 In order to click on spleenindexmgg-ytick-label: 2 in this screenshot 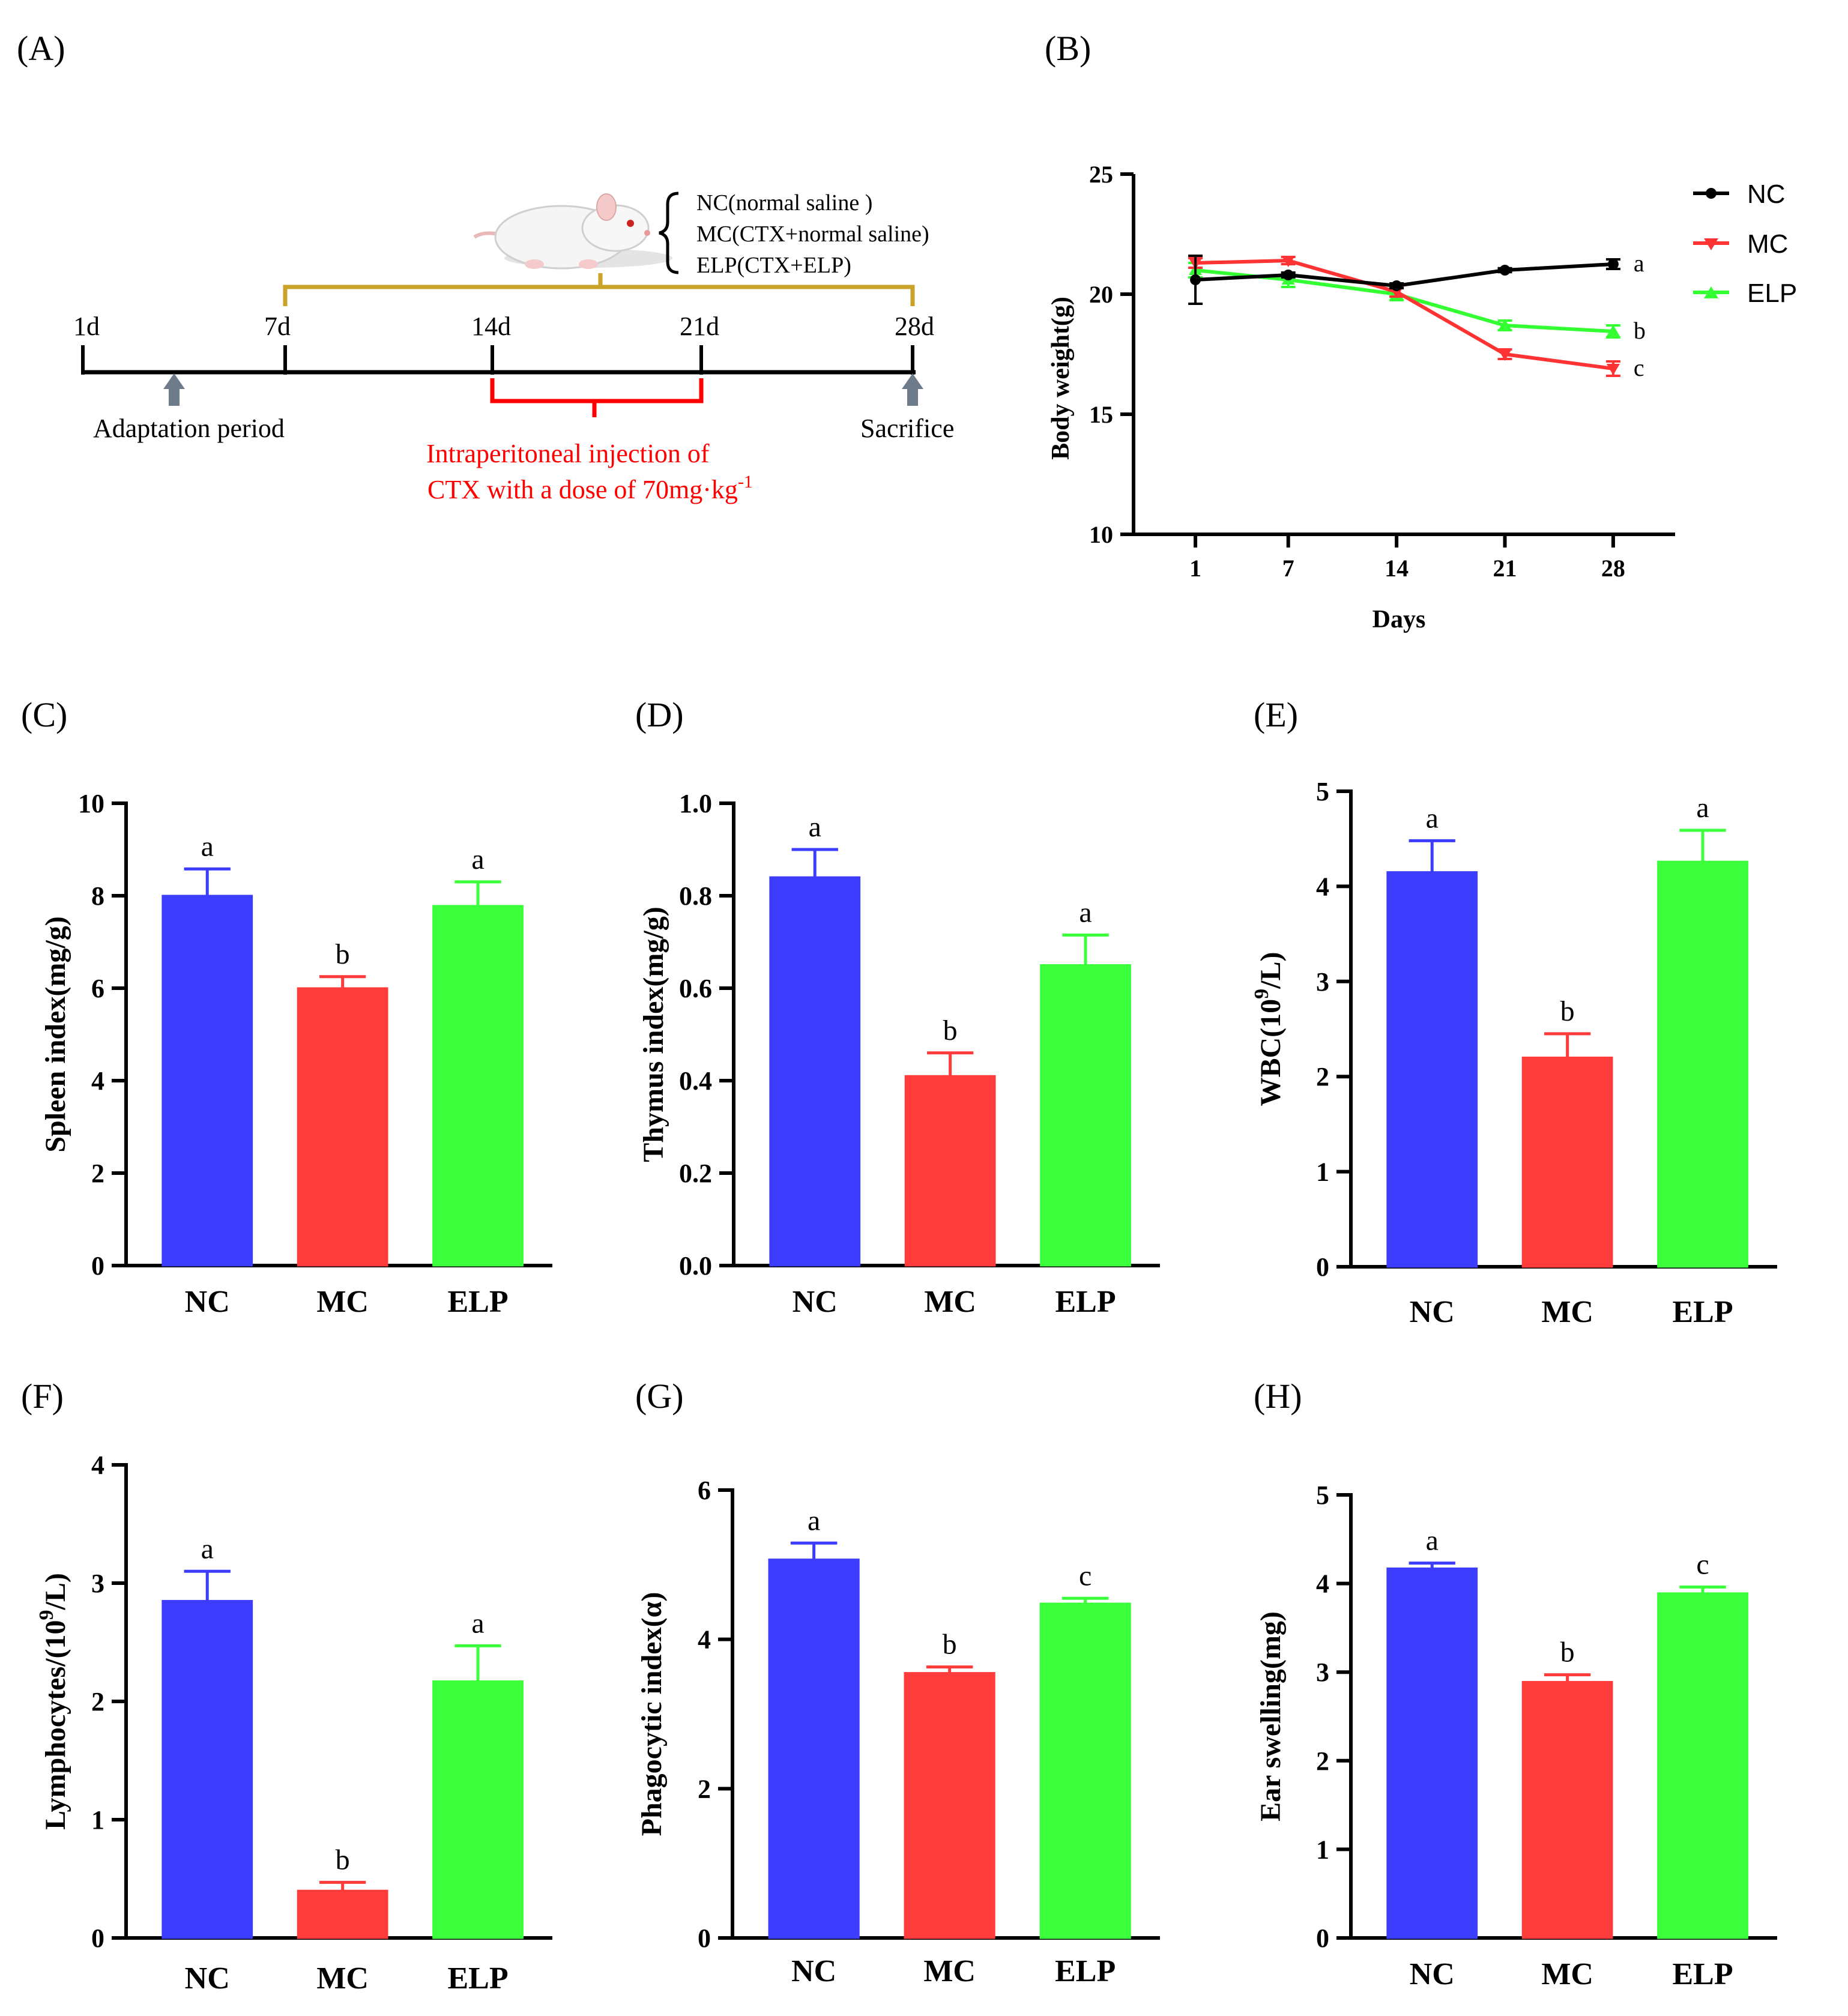, I will do `click(97, 1174)`.